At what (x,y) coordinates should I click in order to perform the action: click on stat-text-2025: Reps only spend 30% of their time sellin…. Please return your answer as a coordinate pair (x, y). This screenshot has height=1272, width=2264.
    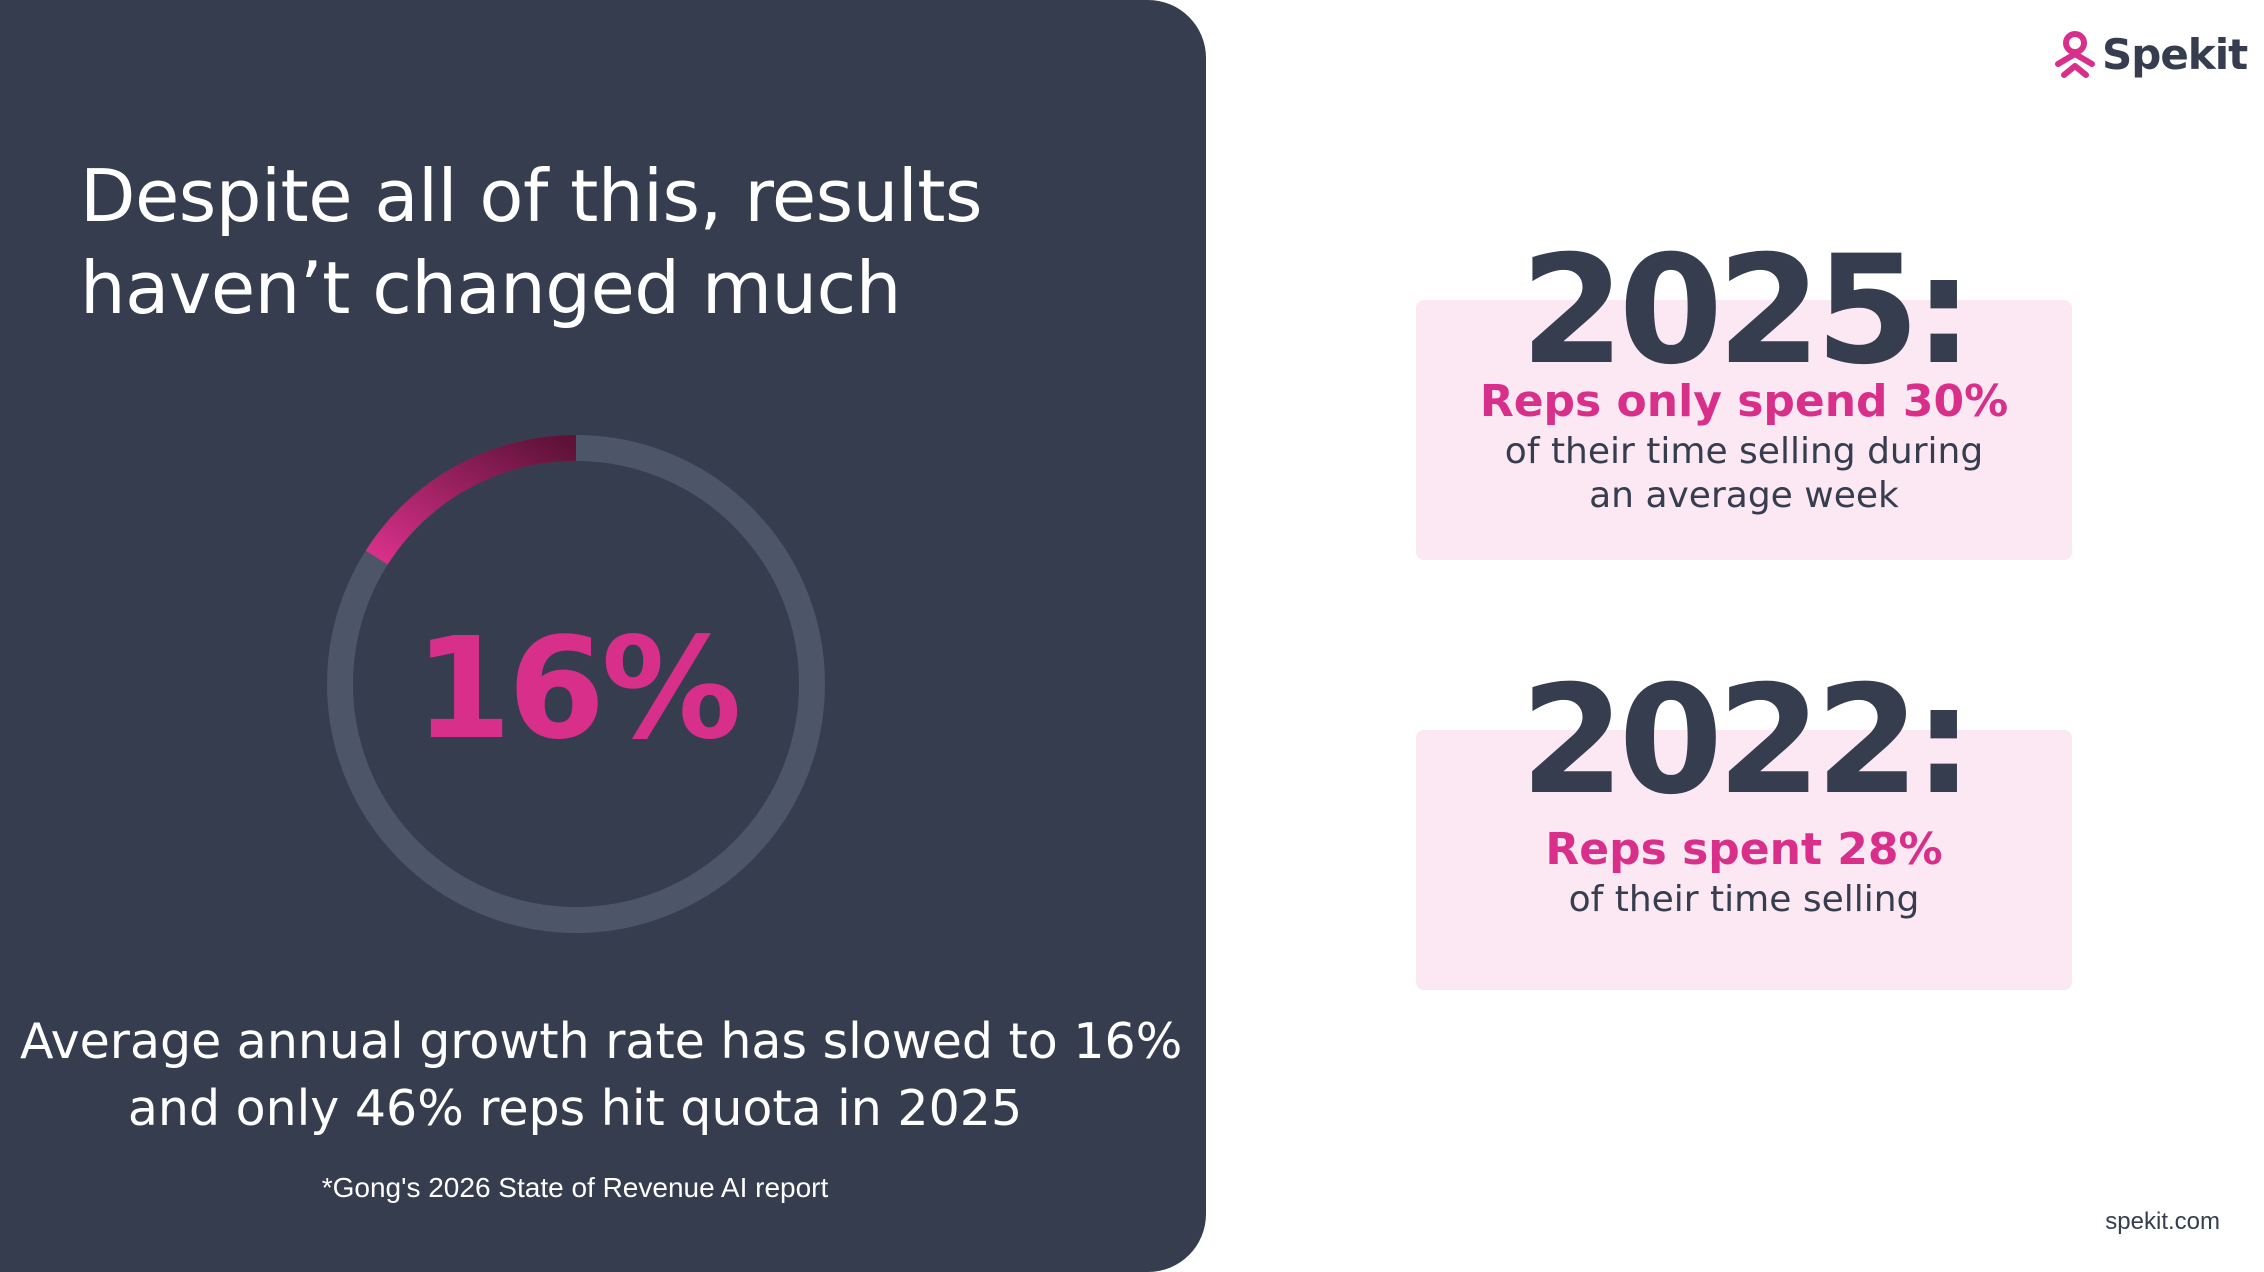
    Looking at the image, I should click on (1744, 446).